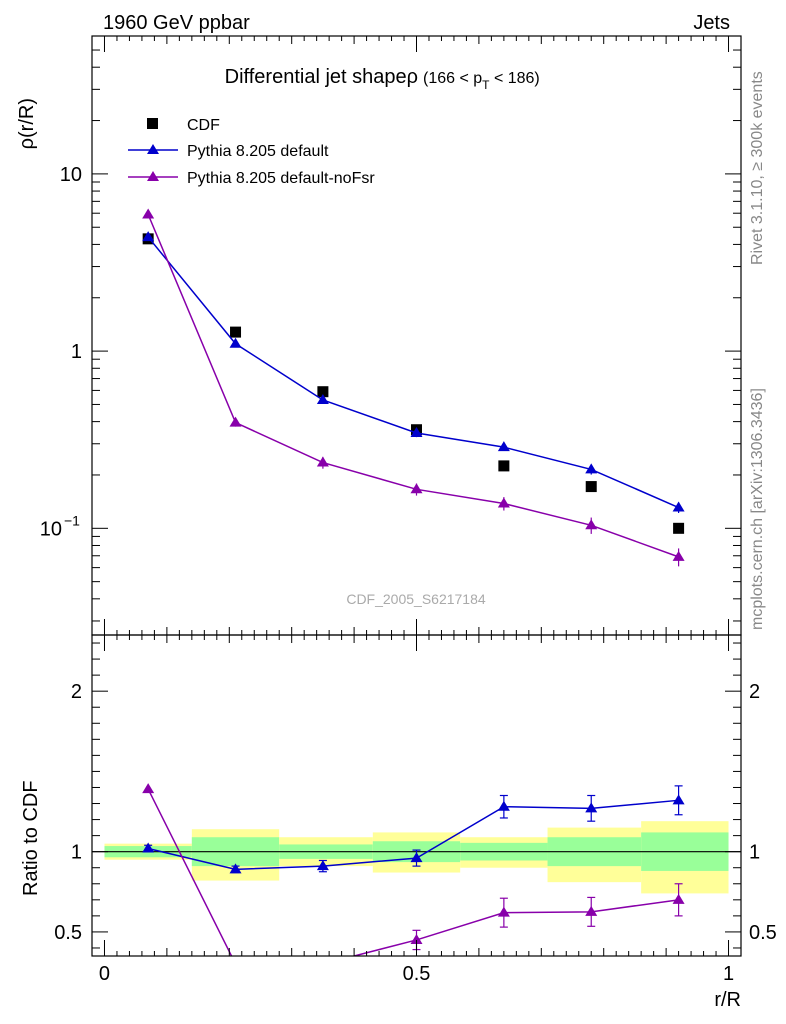 This screenshot has height=1024, width=786. I want to click on main-plot-title: Differential jet shapeρ, so click(321, 77).